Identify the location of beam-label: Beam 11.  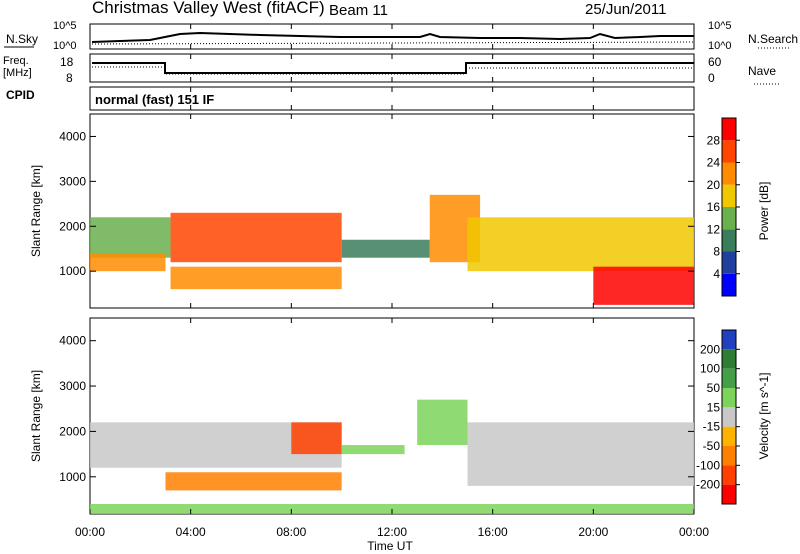
(358, 10).